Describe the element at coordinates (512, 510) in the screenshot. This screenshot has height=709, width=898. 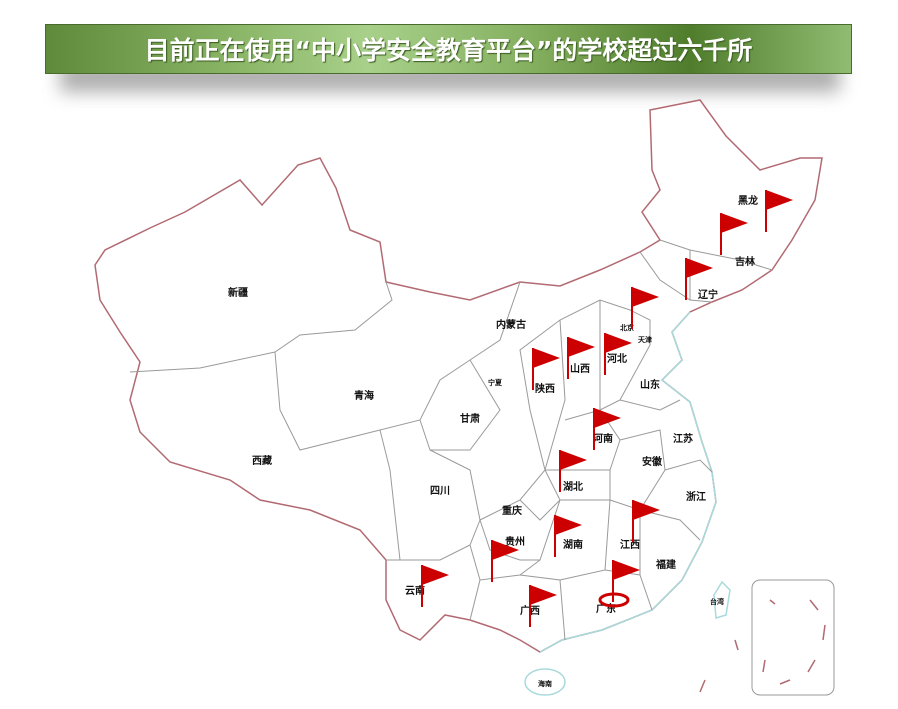
I see `label-chongqing: 重庆` at that location.